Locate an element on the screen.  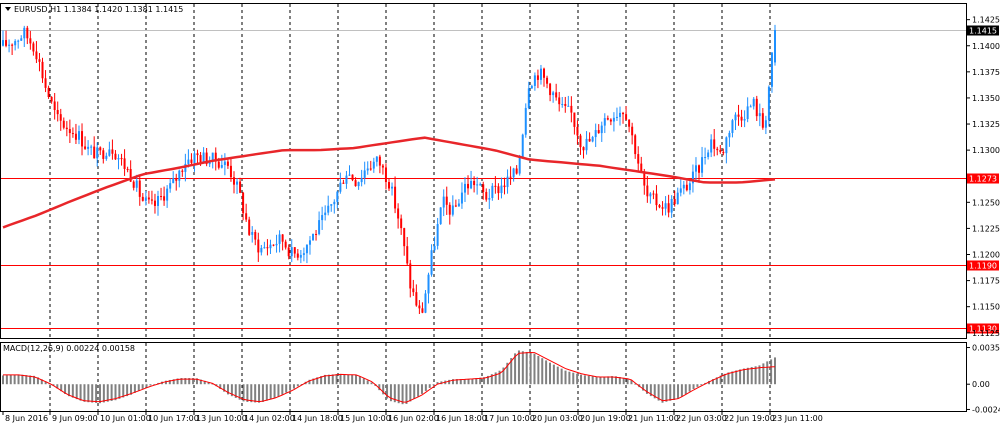
main-header-text: EURUSD,H1 1.1384 1.1420 1.1381 1.1415 is located at coordinates (98, 9).